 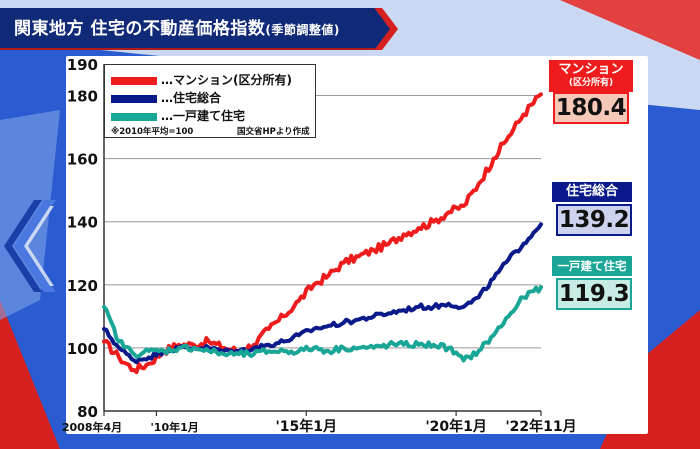 I want to click on callout-mansion-title-box: マンション (区分所有), so click(x=591, y=76).